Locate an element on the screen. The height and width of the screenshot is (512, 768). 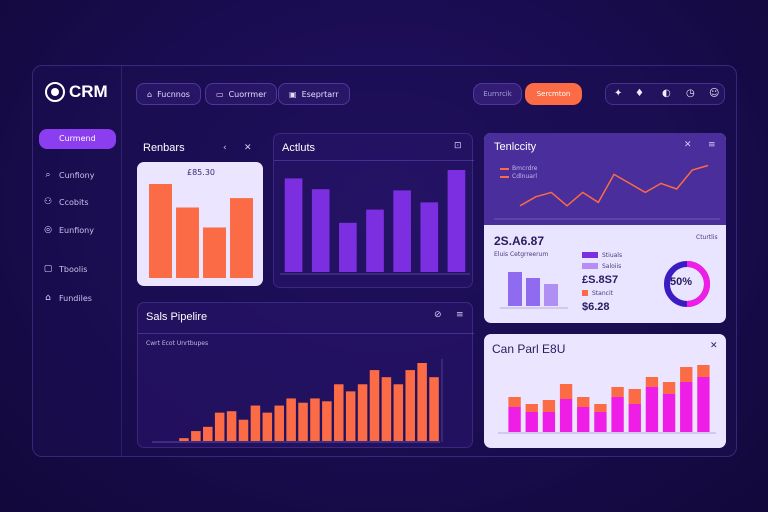
pin-icon: ✦ is located at coordinates (618, 93).